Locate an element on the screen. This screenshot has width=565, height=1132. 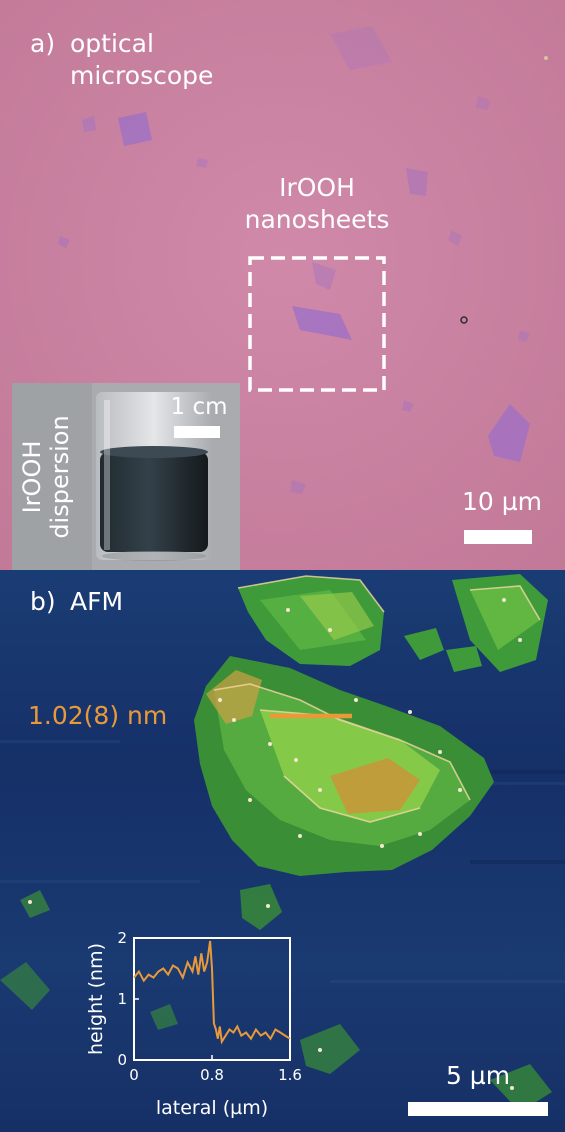
panel-a-label: a) is located at coordinates (42, 43).